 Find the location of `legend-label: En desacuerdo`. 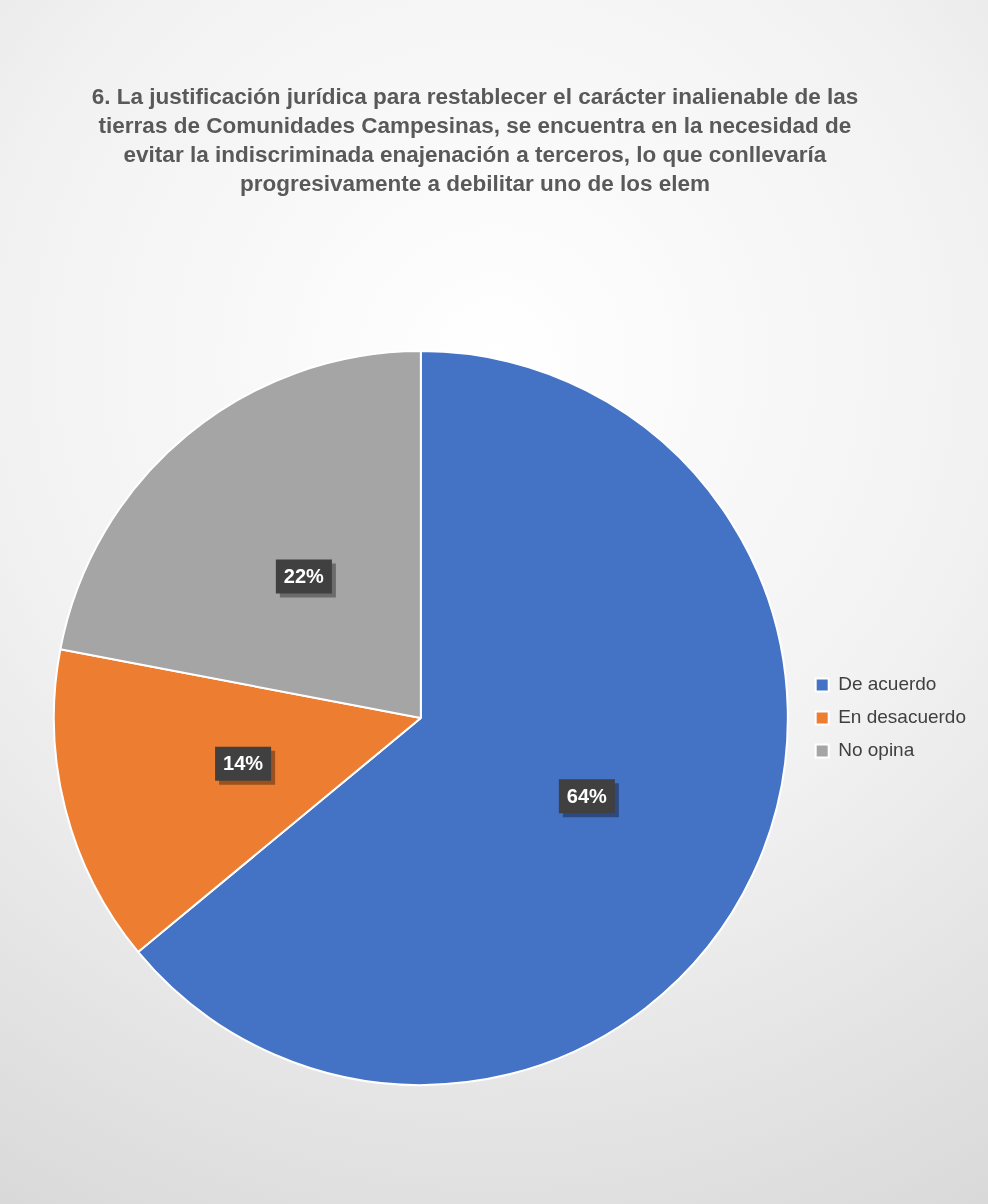

legend-label: En desacuerdo is located at coordinates (902, 717).